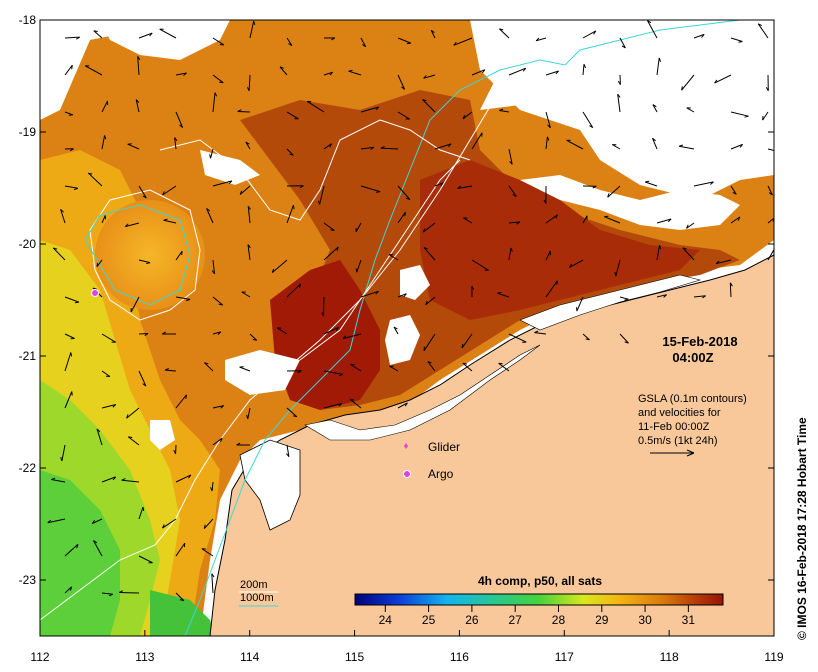 The width and height of the screenshot is (818, 672). What do you see at coordinates (407, 647) in the screenshot?
I see `longitude-axis: 112 113 114 115 116 117 118 119` at bounding box center [407, 647].